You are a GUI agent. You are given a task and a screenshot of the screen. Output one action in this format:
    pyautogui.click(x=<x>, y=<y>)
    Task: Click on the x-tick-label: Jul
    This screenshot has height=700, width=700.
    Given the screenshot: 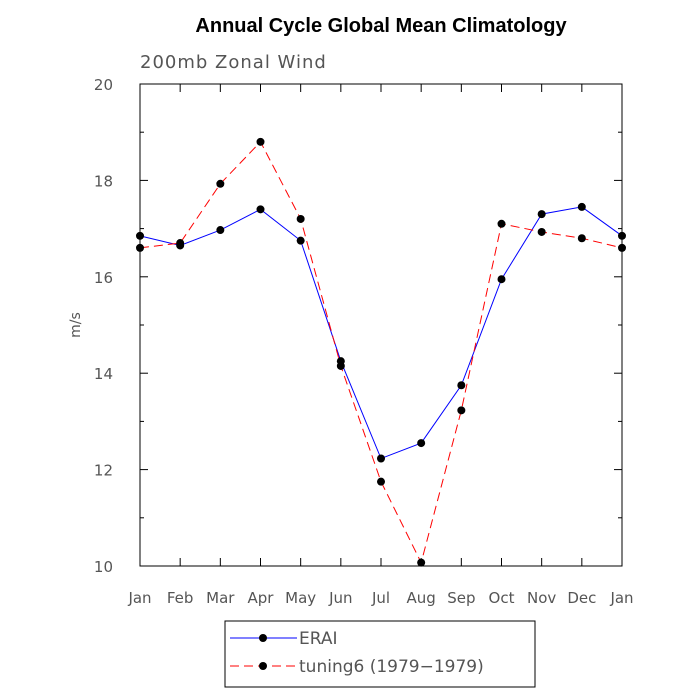 What is the action you would take?
    pyautogui.click(x=380, y=598)
    